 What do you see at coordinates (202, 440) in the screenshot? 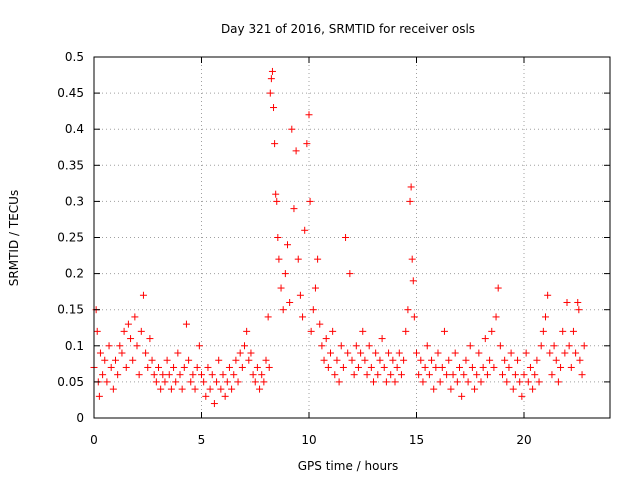
I see `x-tick-label: 5` at bounding box center [202, 440].